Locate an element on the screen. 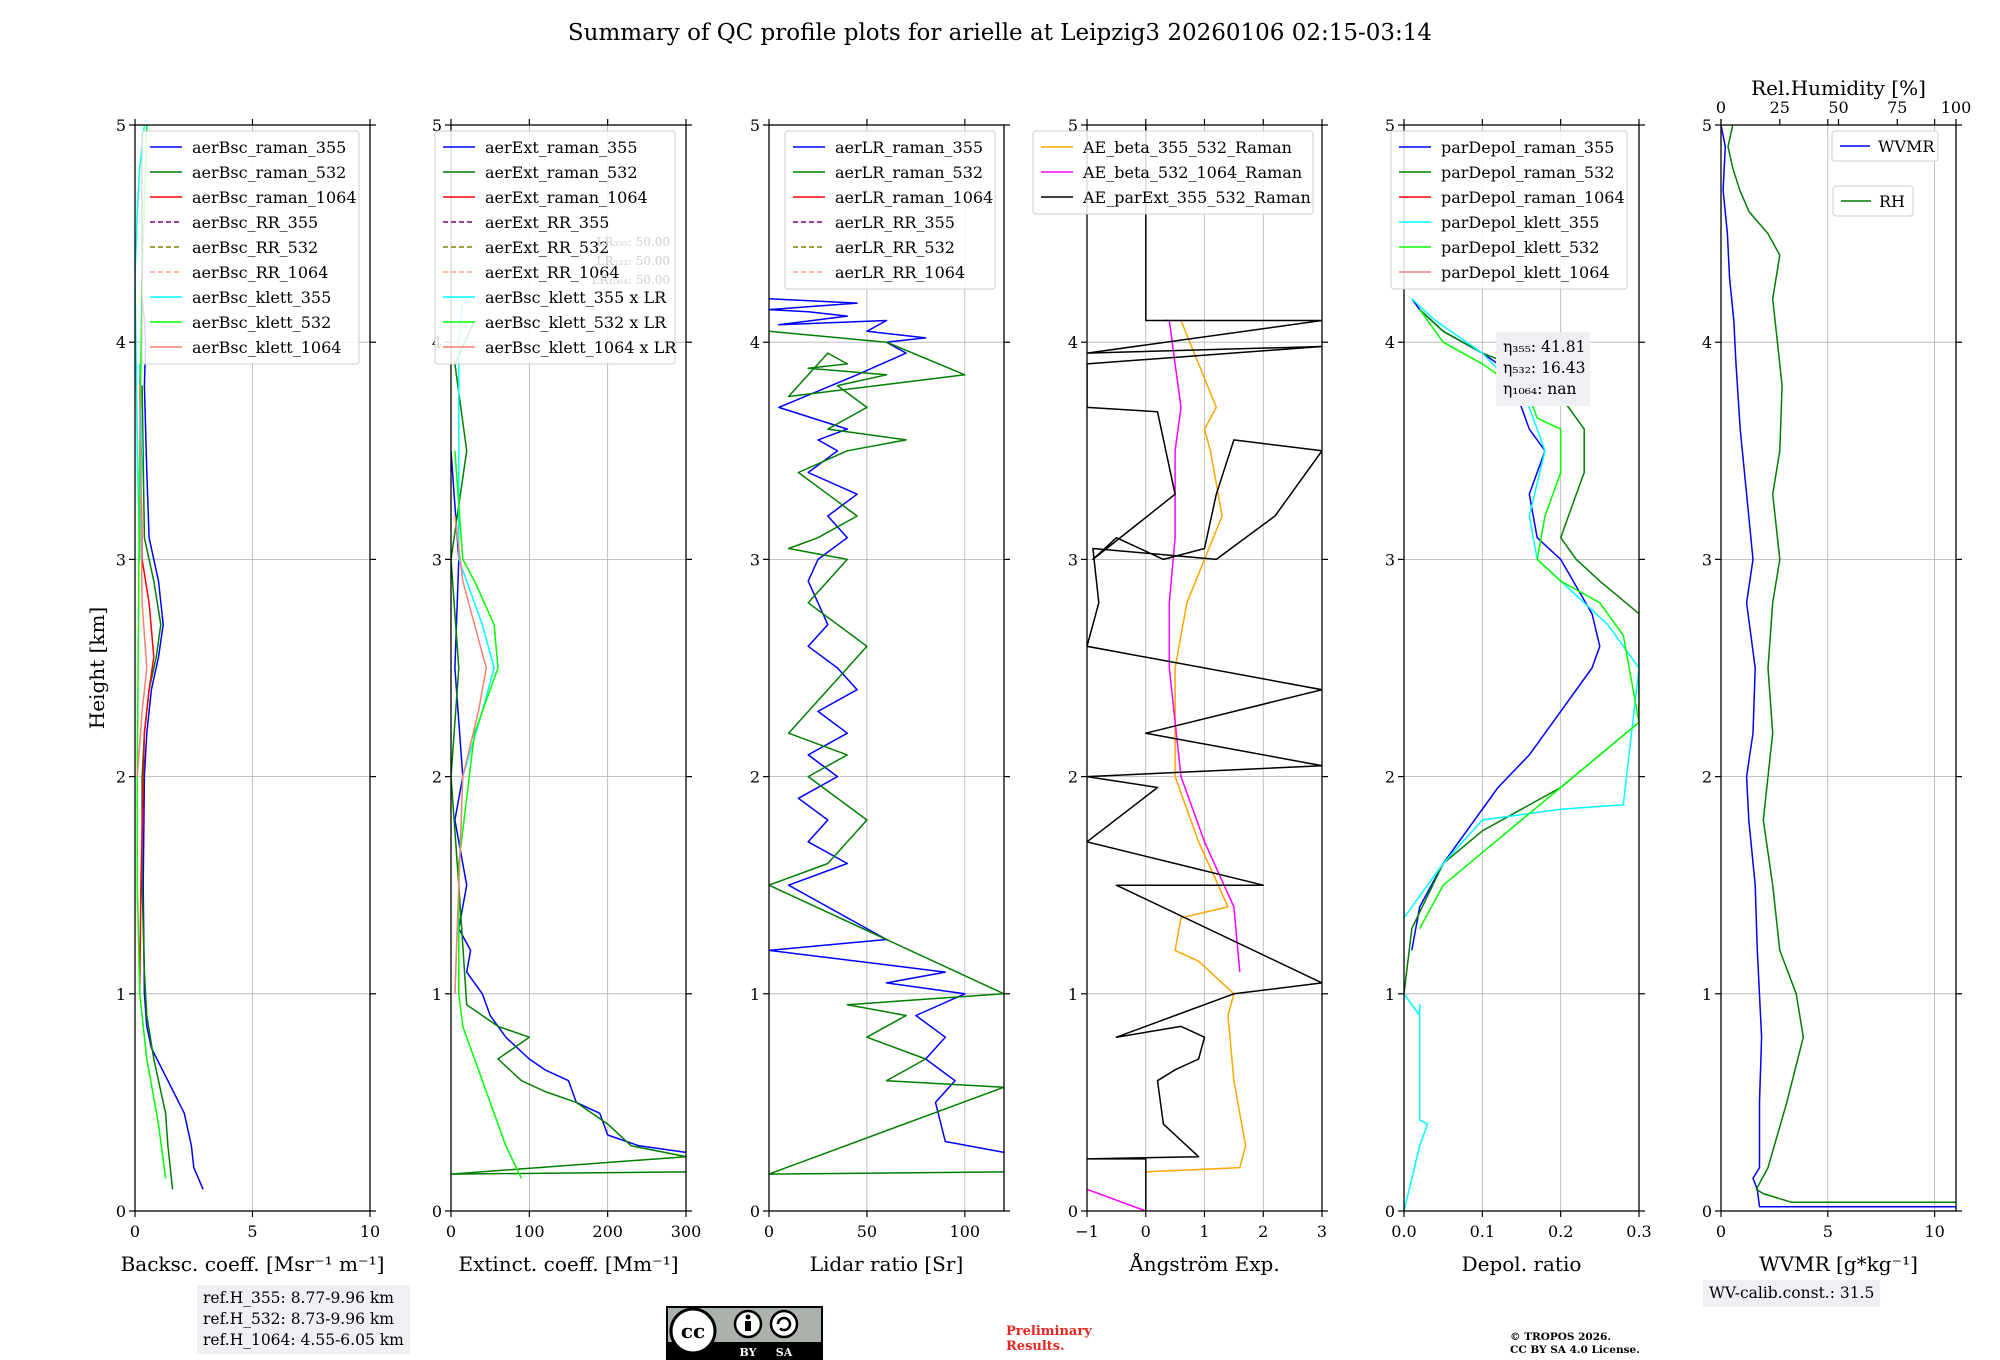  legend-label: parDepol_raman_355 is located at coordinates (1527, 147).